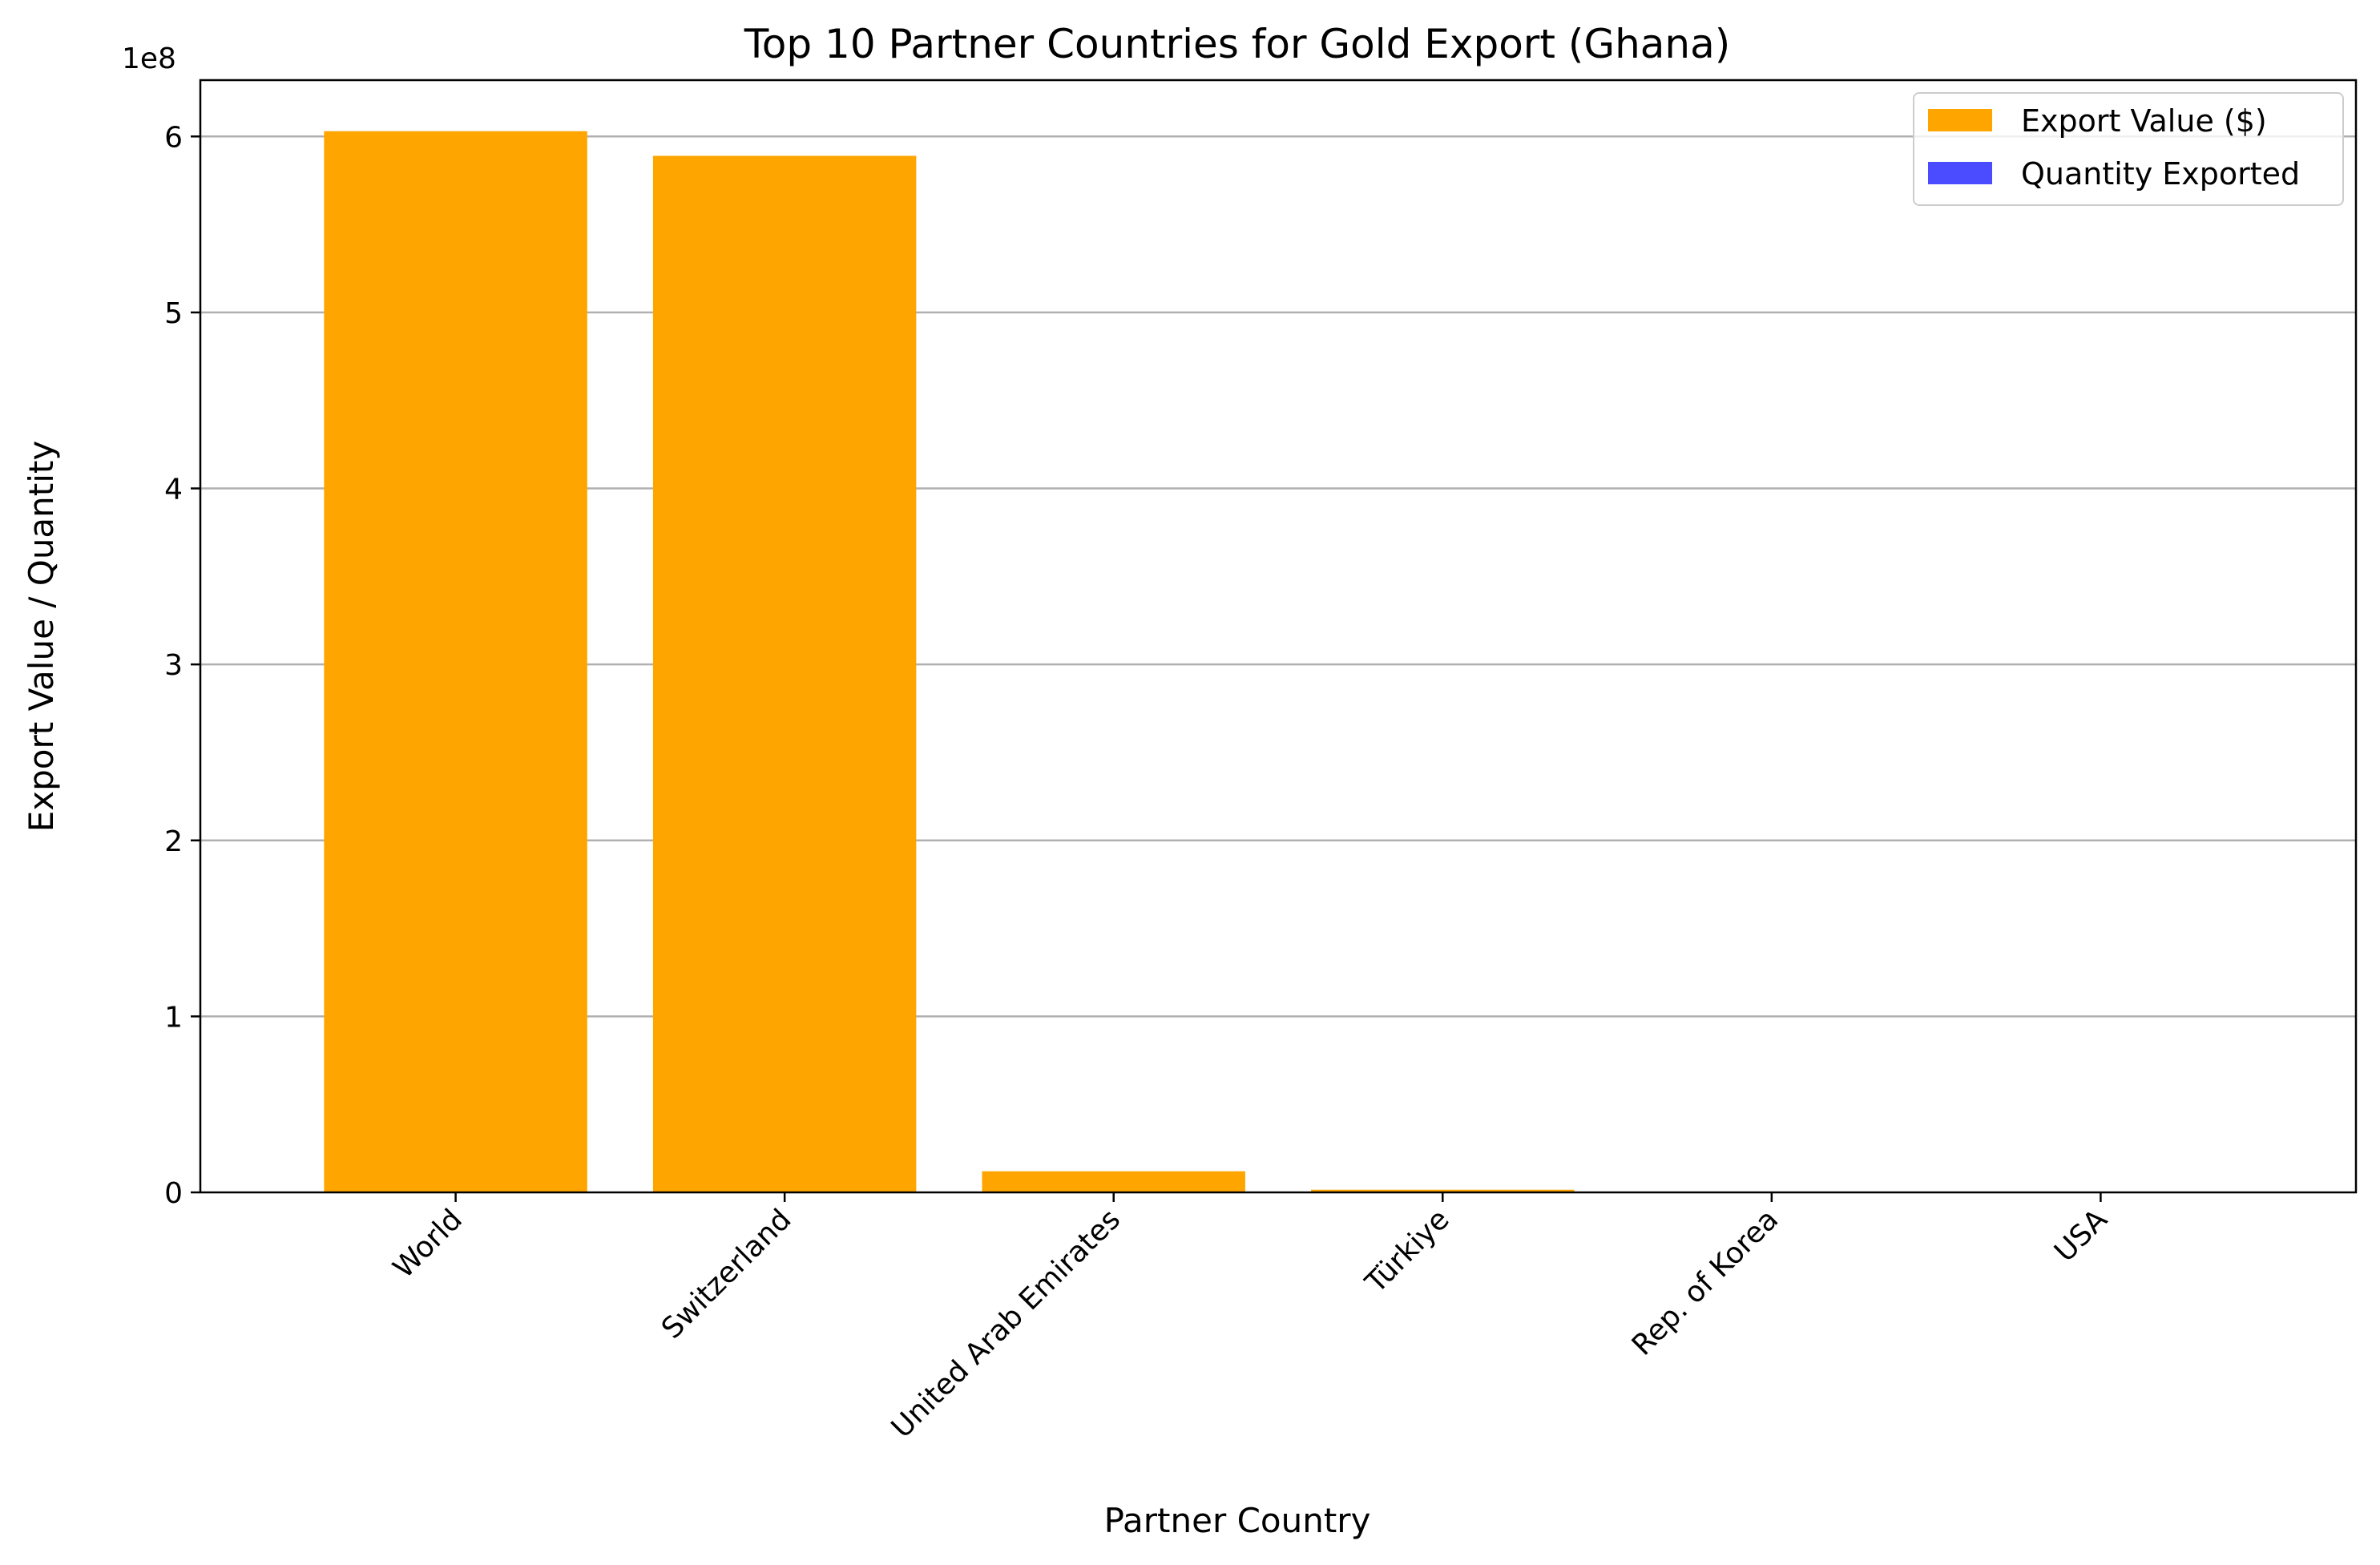  I want to click on legend-label-quantity-exported: Quantity Exported, so click(2160, 174).